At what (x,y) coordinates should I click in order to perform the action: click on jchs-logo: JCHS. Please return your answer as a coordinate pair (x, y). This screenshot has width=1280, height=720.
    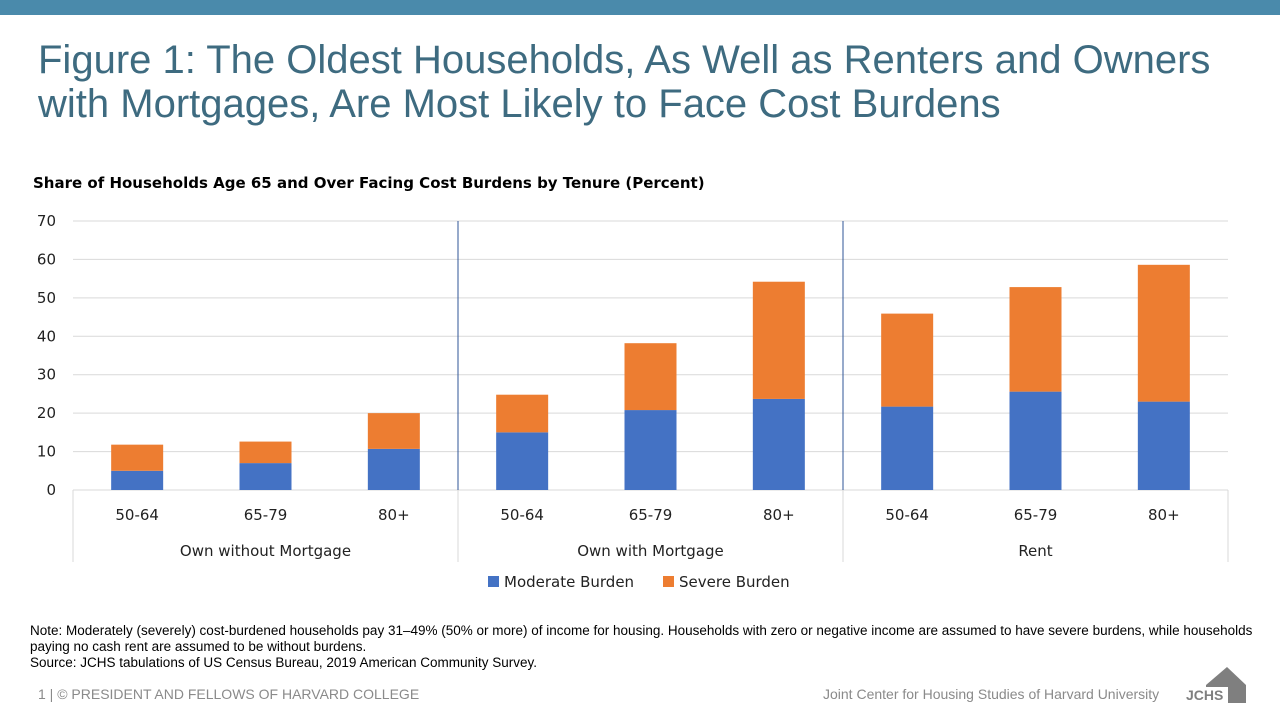
    Looking at the image, I should click on (1215, 685).